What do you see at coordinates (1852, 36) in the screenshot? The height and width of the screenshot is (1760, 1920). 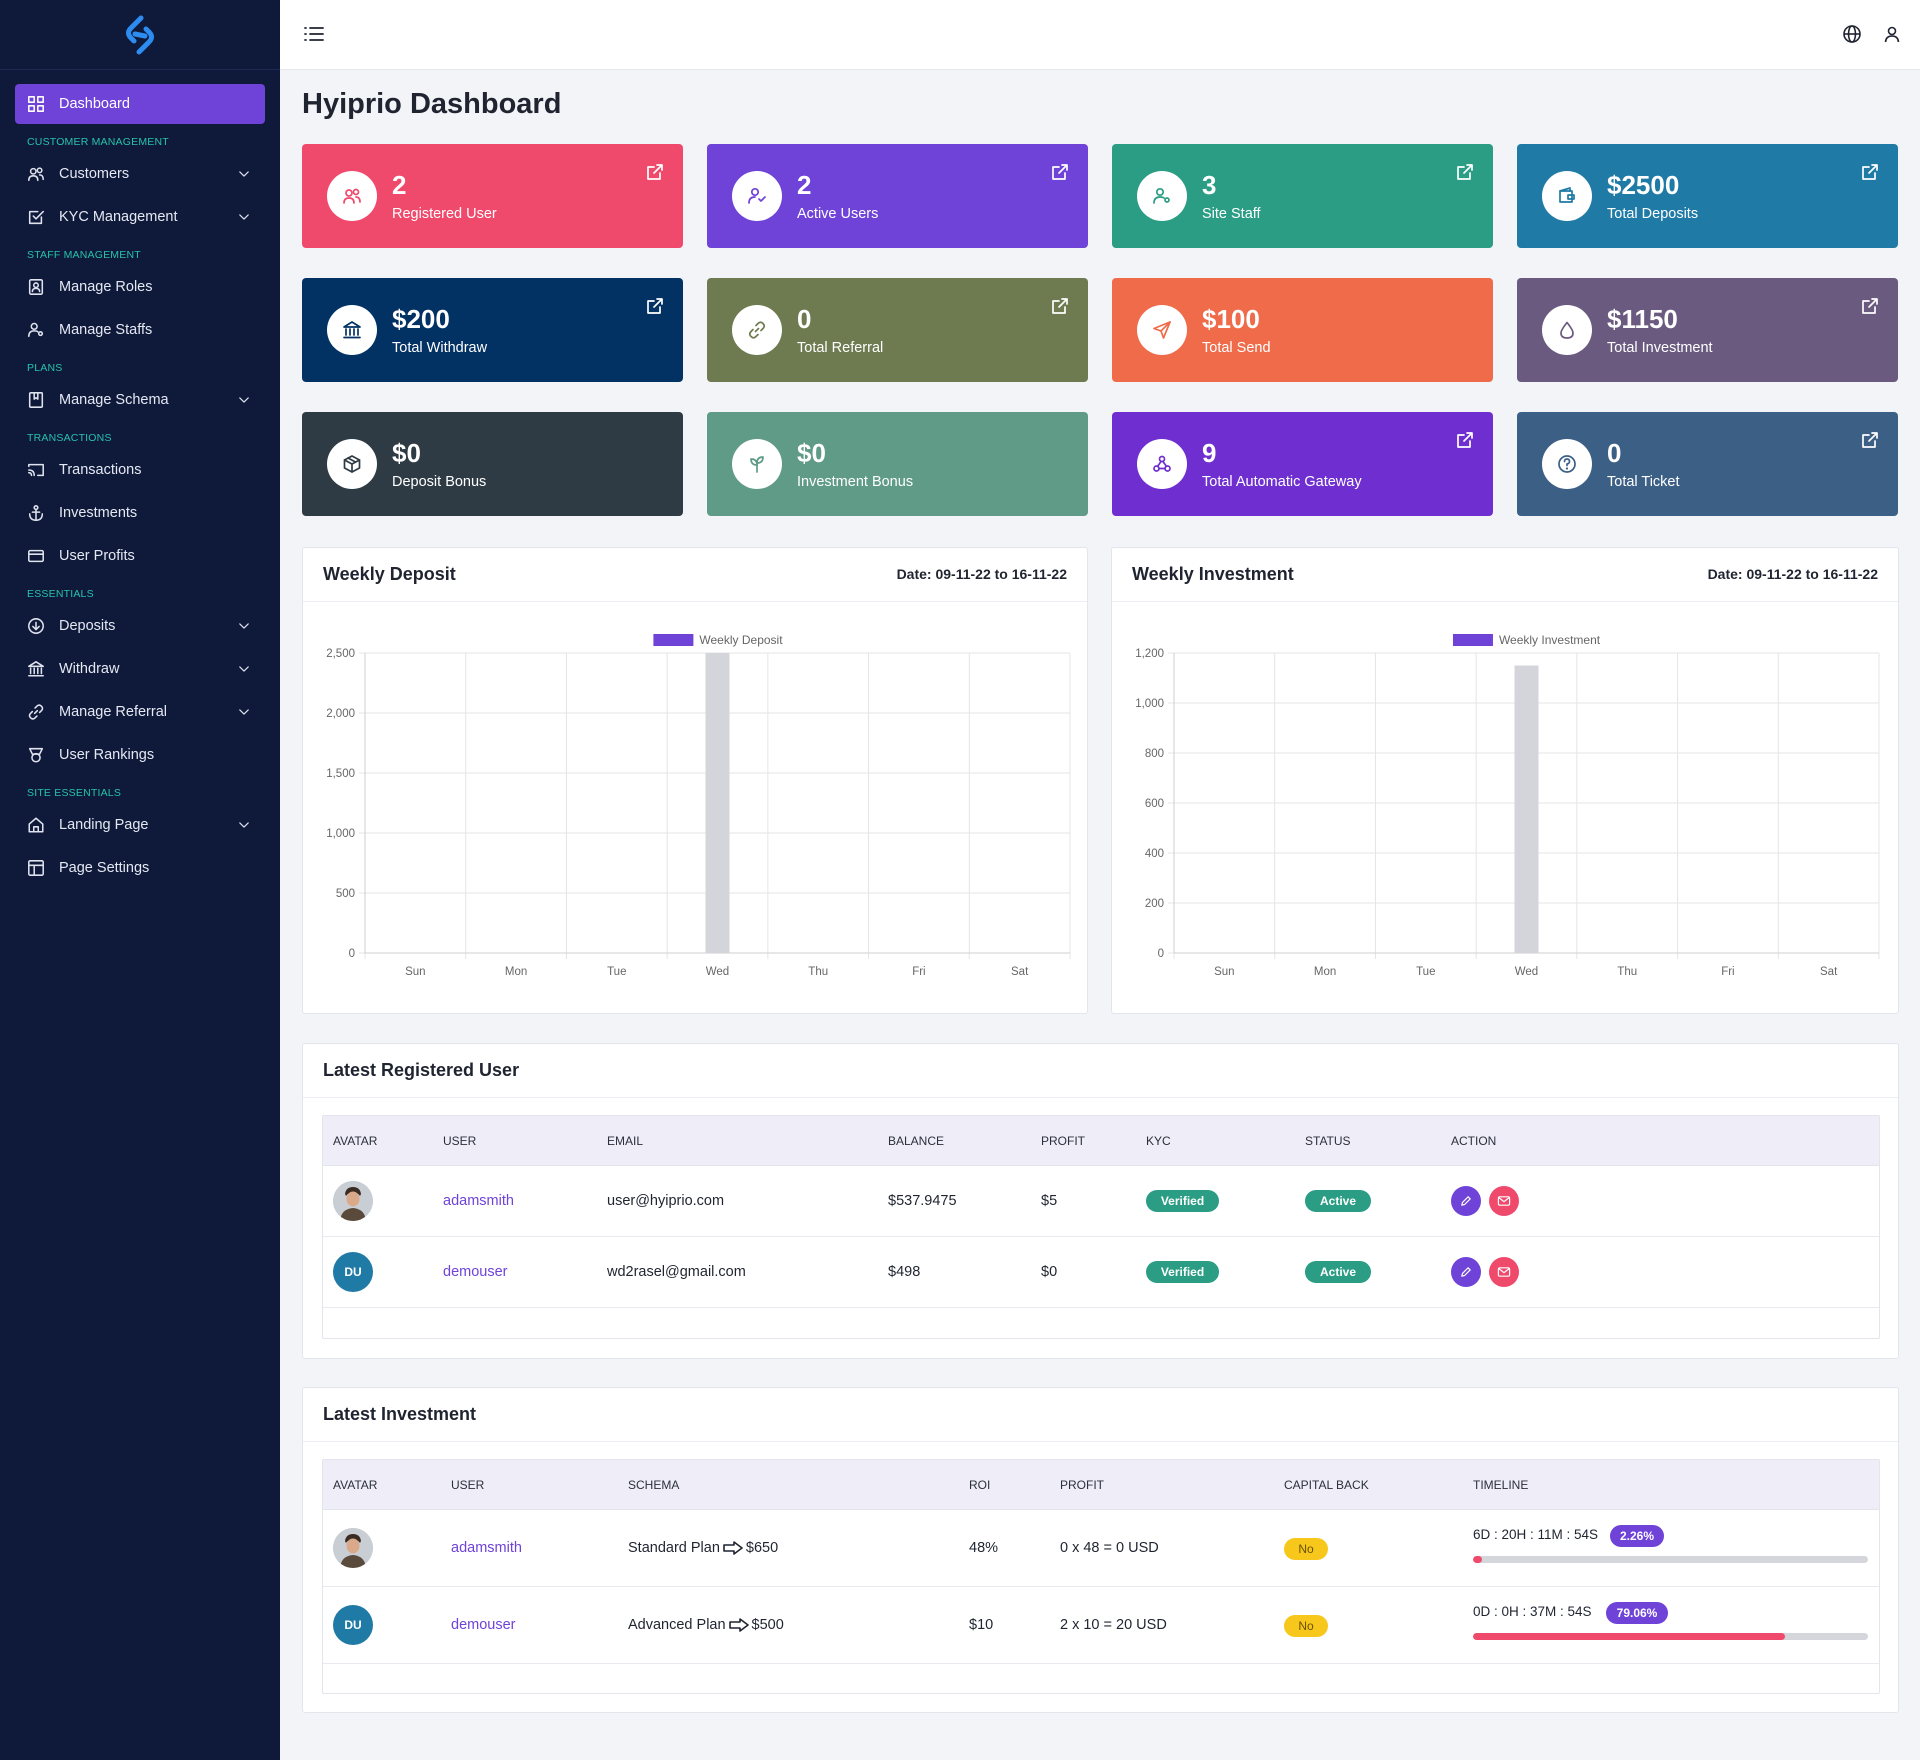 I see `language-globe-icon` at bounding box center [1852, 36].